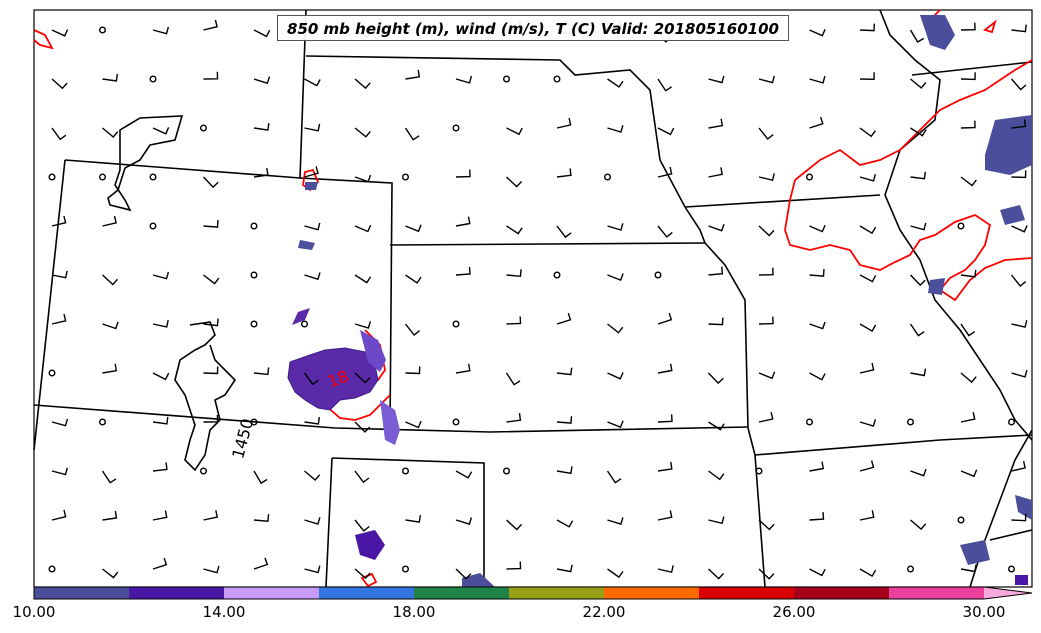  I want to click on border-oklahoma-panhandle, so click(408, 522).